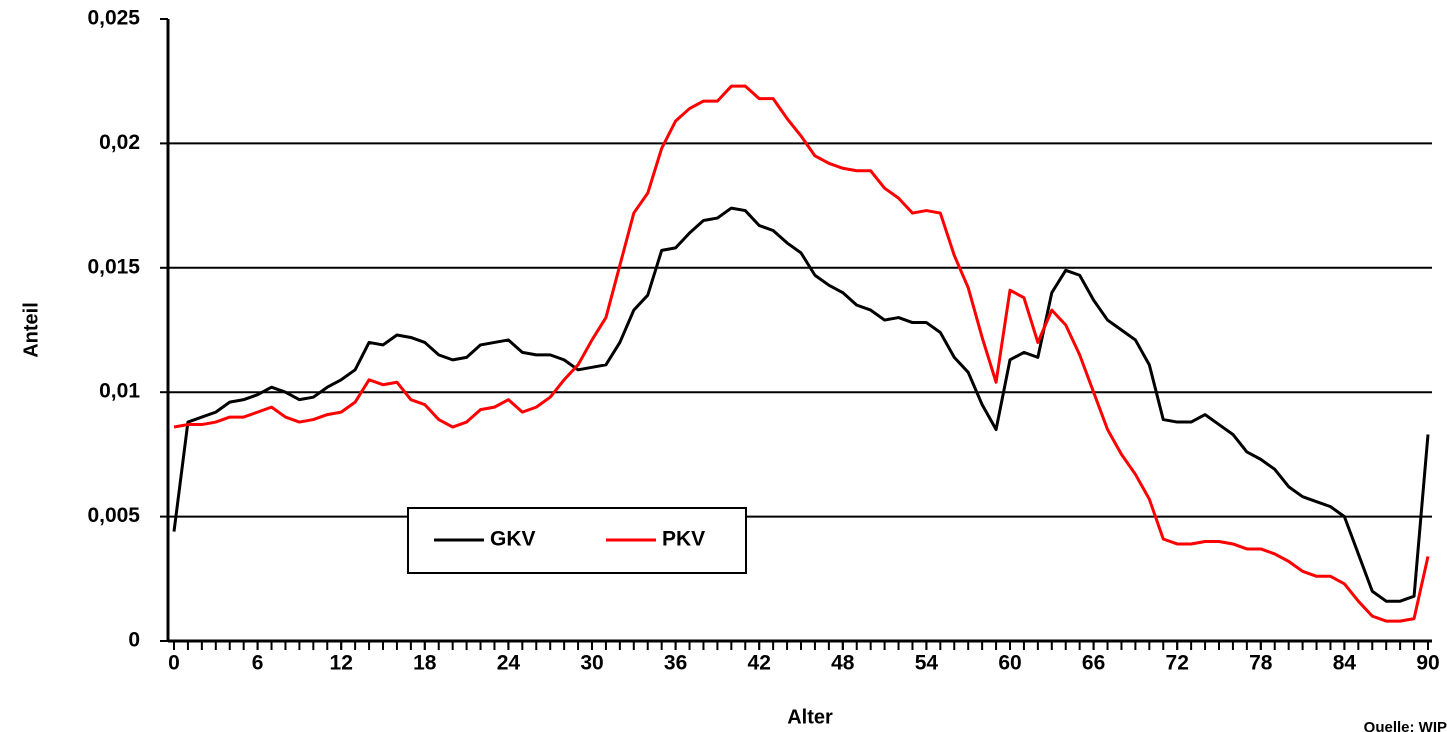 The height and width of the screenshot is (732, 1447). Describe the element at coordinates (1093, 663) in the screenshot. I see `x-tick-label: 66` at that location.